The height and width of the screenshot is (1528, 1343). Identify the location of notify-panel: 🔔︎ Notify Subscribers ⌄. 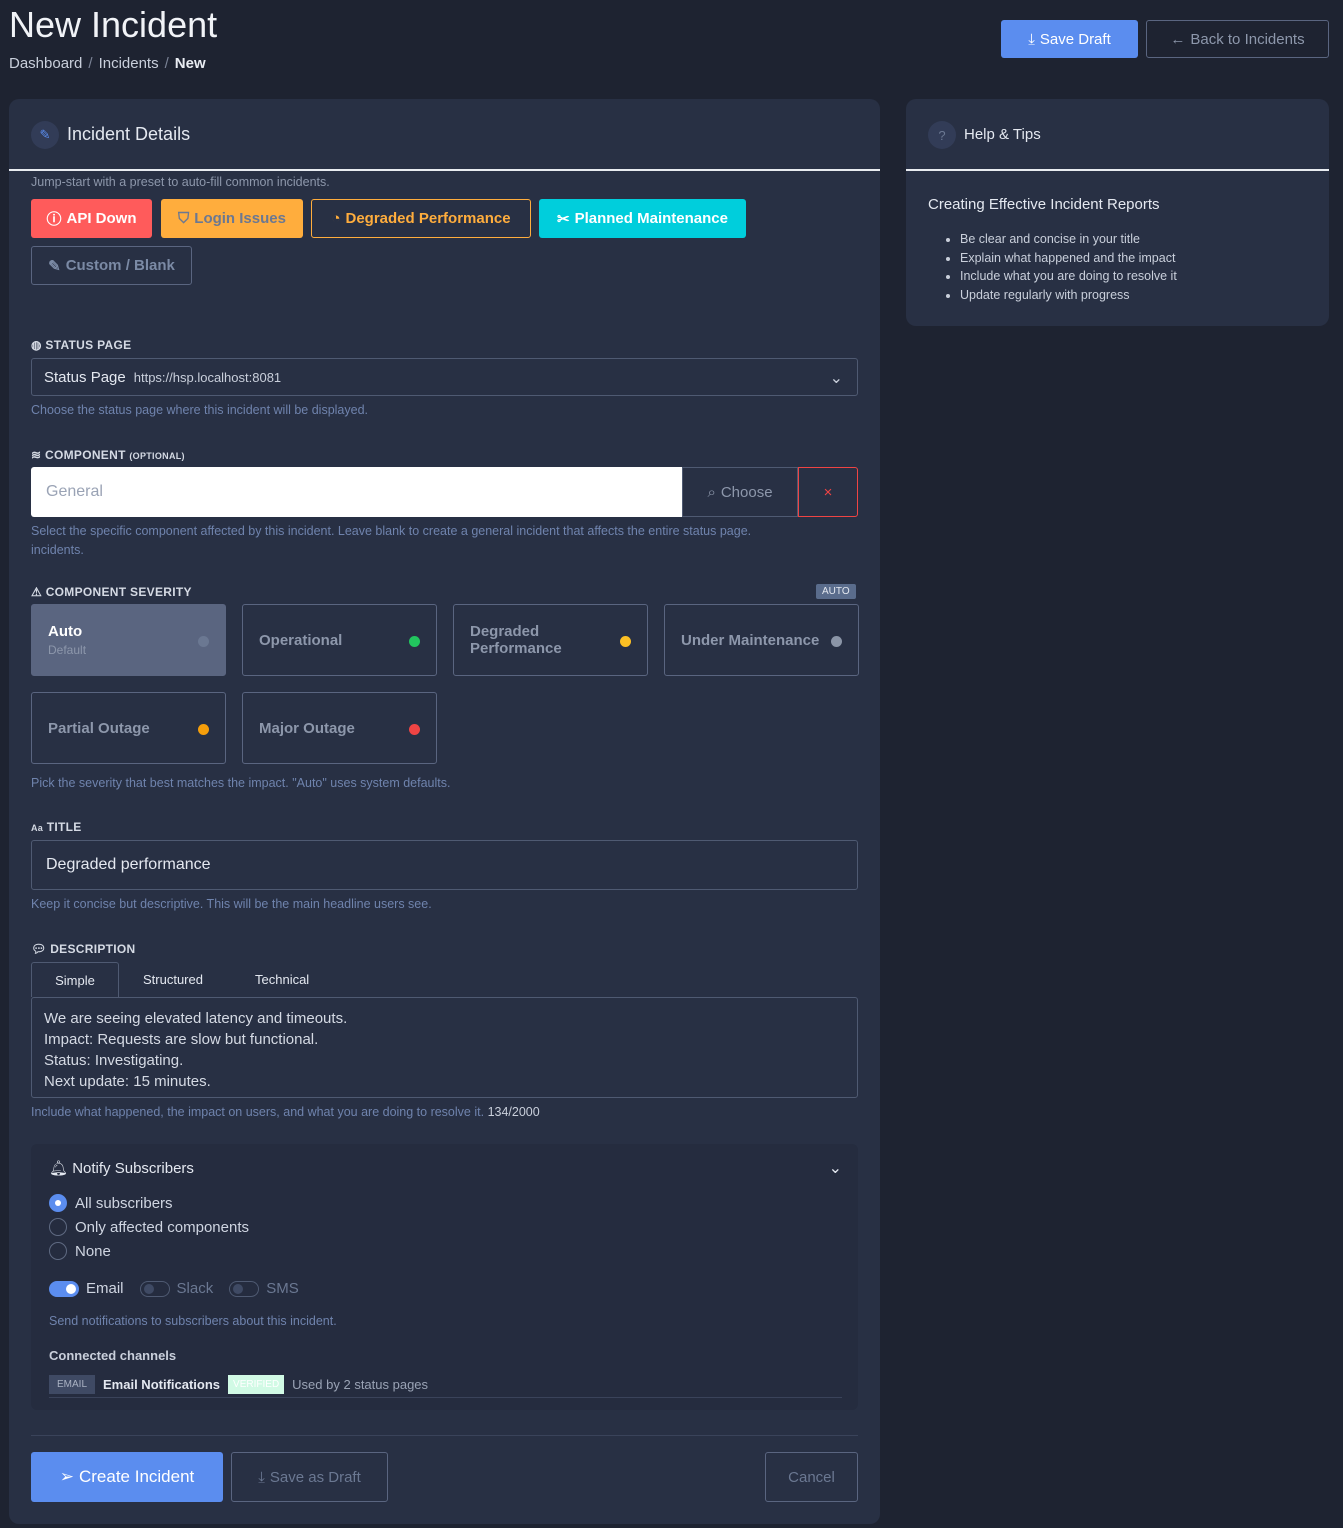
(444, 1277).